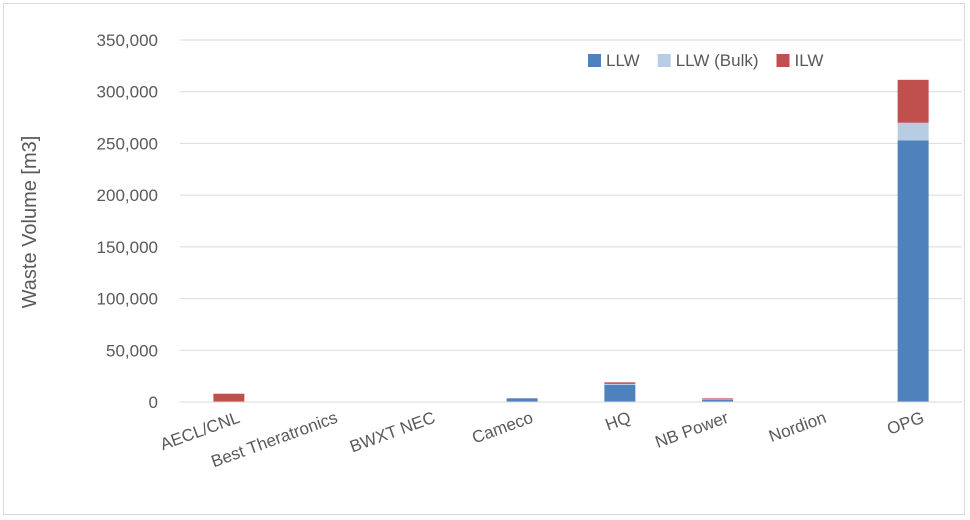  Describe the element at coordinates (30, 222) in the screenshot. I see `y-axis-label: Waste Volume [m3]` at that location.